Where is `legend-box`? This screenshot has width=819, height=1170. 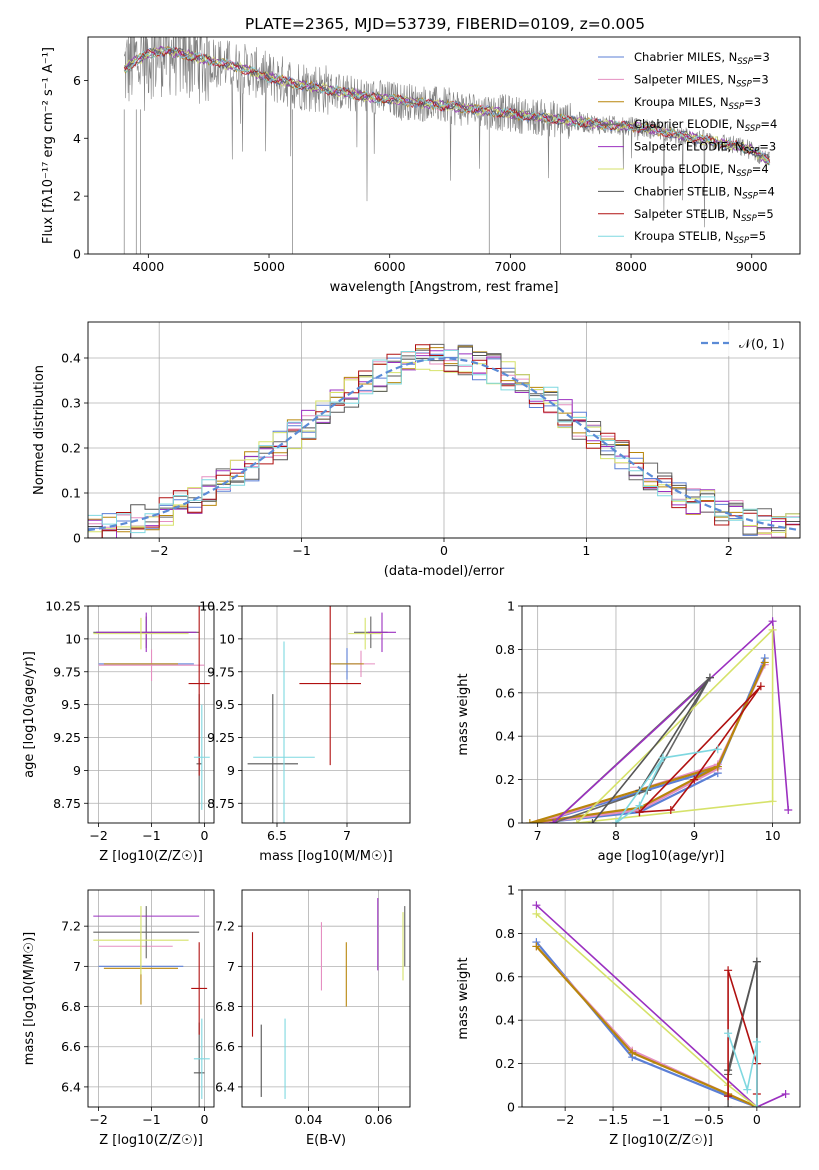 legend-box is located at coordinates (744, 343).